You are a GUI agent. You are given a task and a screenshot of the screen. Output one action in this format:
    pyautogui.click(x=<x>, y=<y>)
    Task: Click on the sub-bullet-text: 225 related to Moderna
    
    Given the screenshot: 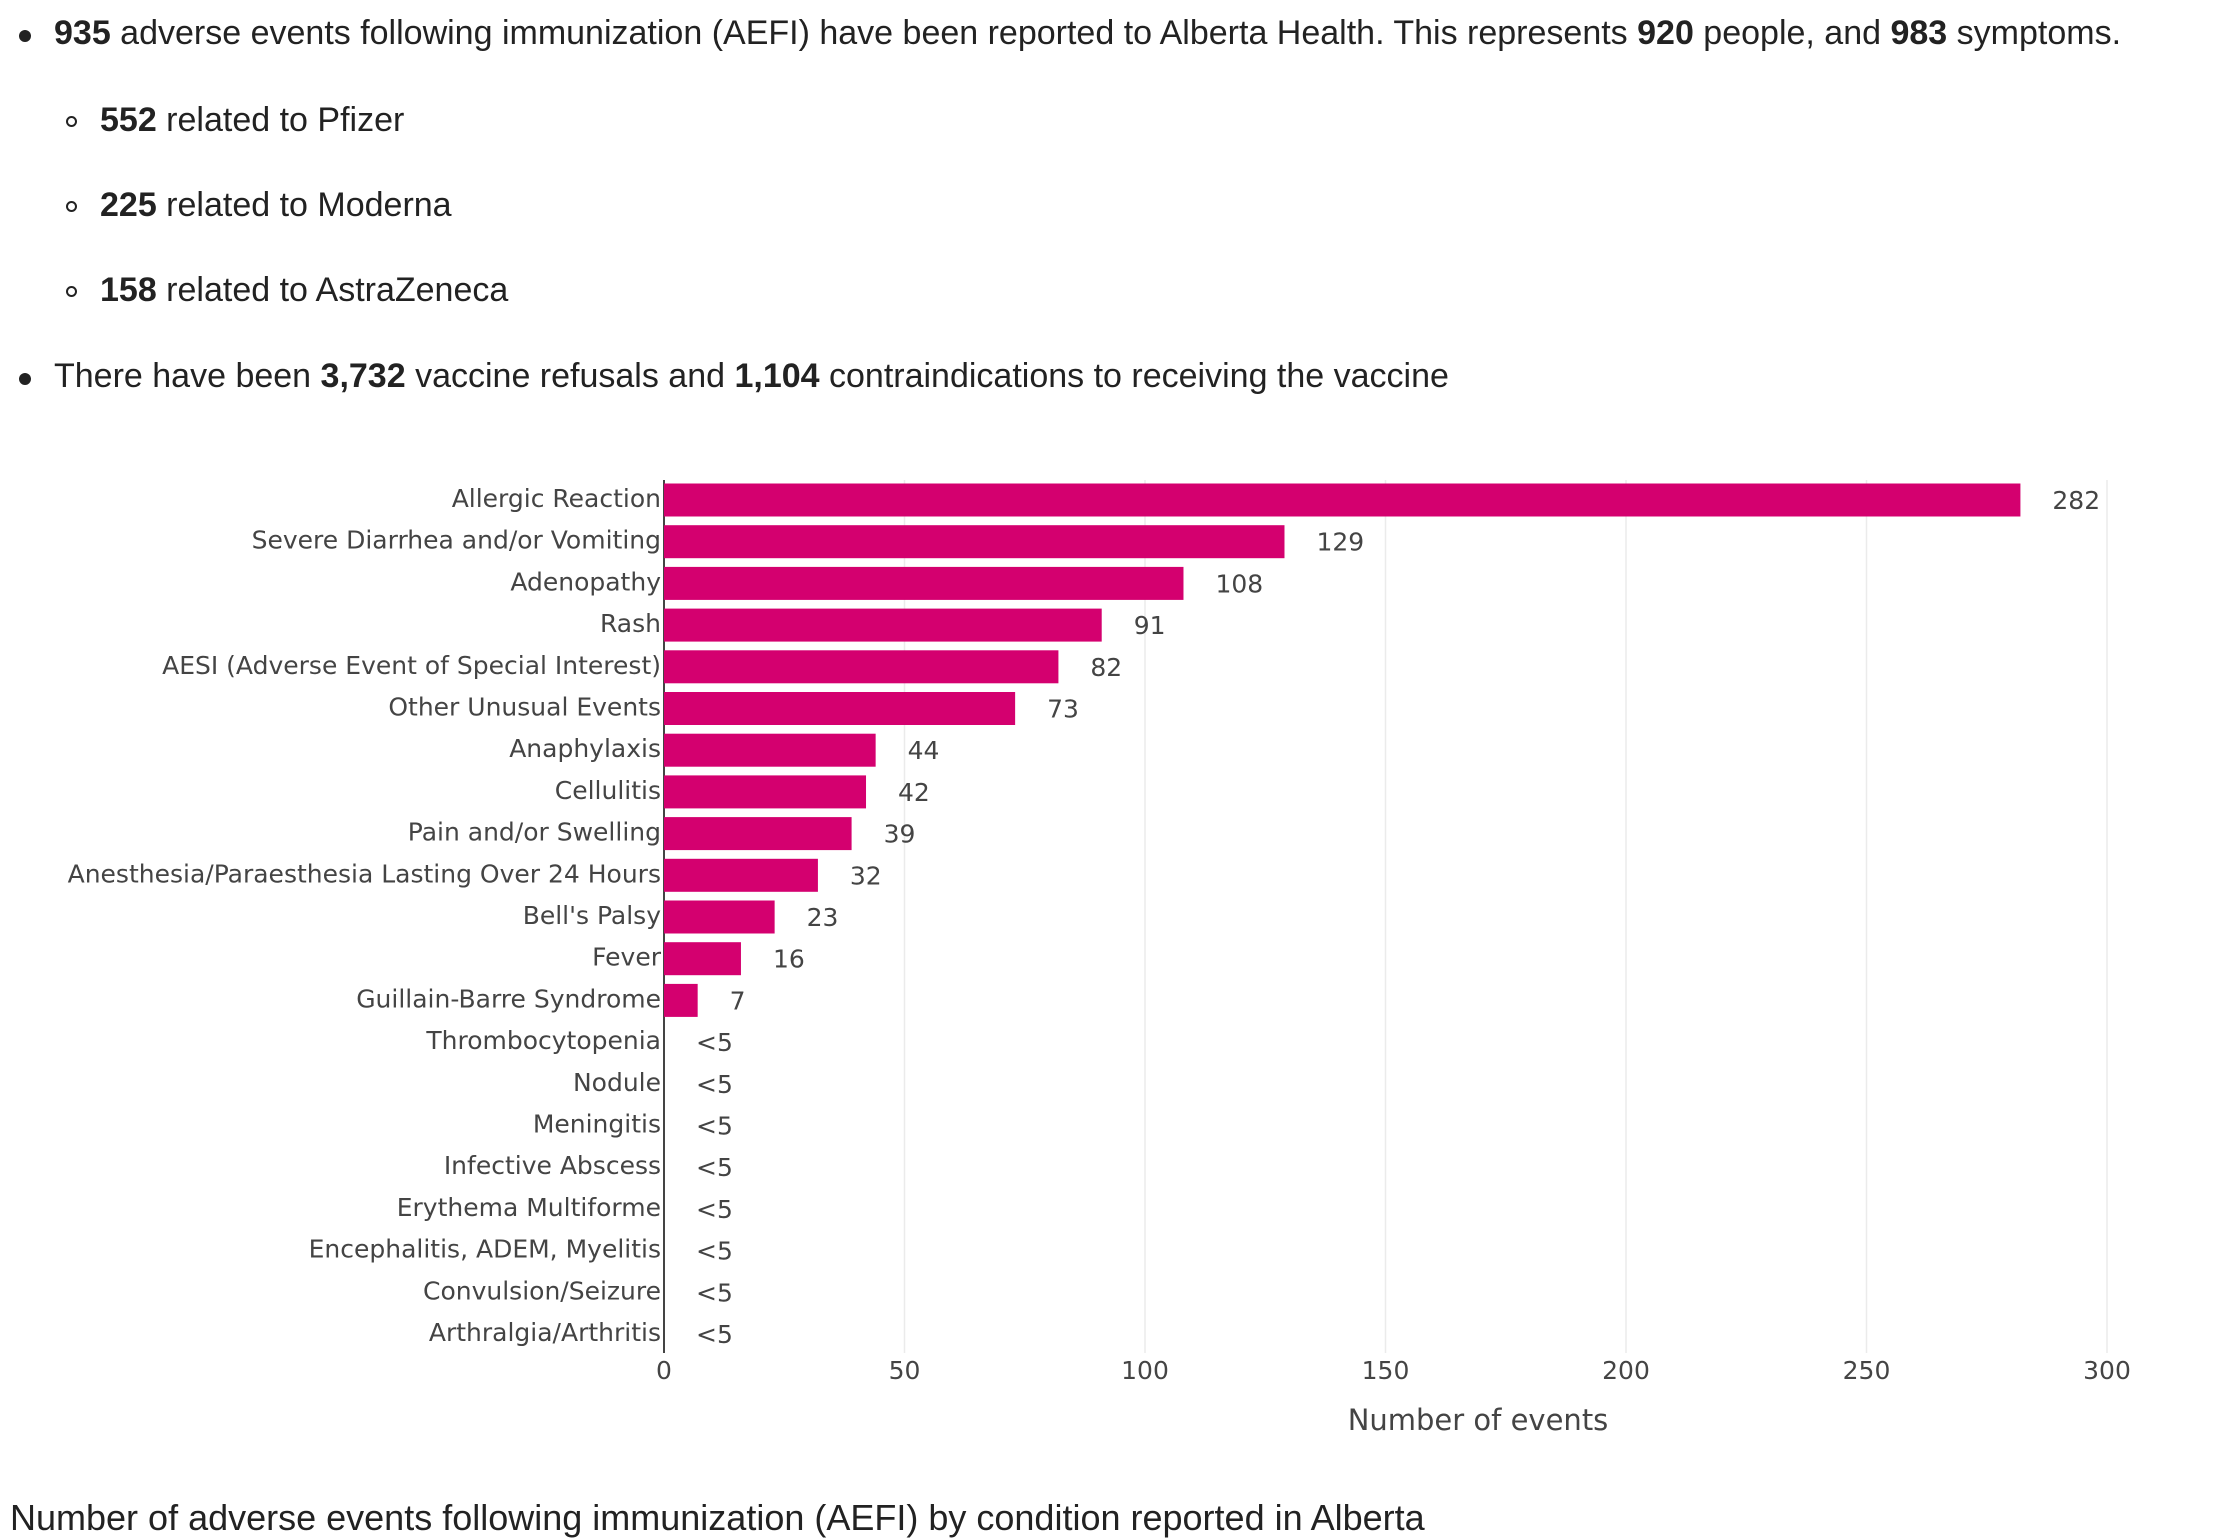 What is the action you would take?
    pyautogui.click(x=276, y=205)
    